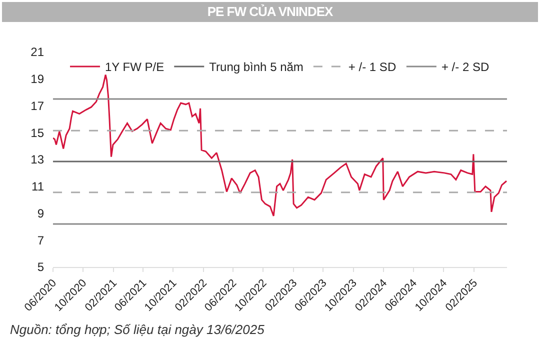 Image resolution: width=547 pixels, height=349 pixels. I want to click on chart-title: PE FW CỦA VNINDEX, so click(270, 12).